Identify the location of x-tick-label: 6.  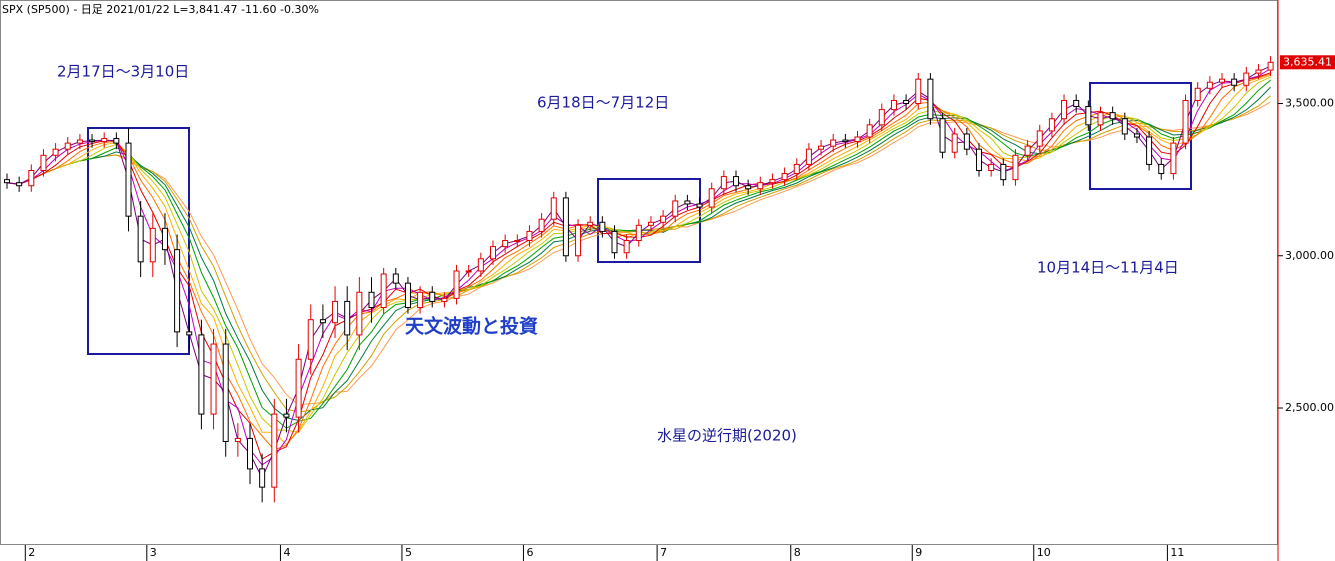
(529, 552).